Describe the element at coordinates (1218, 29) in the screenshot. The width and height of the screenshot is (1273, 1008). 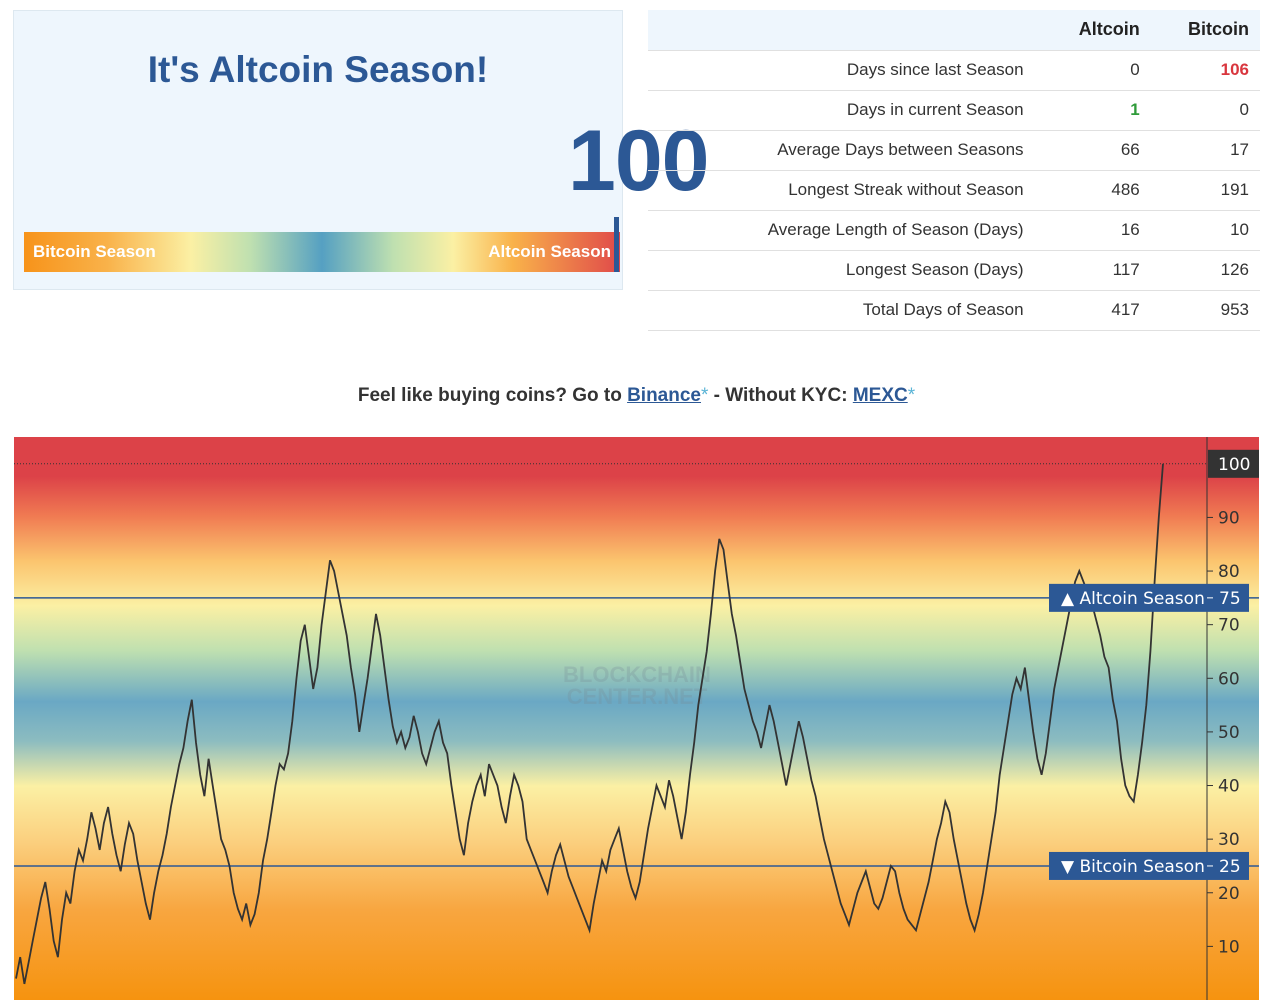
I see `header-bitcoin: Bitcoin` at that location.